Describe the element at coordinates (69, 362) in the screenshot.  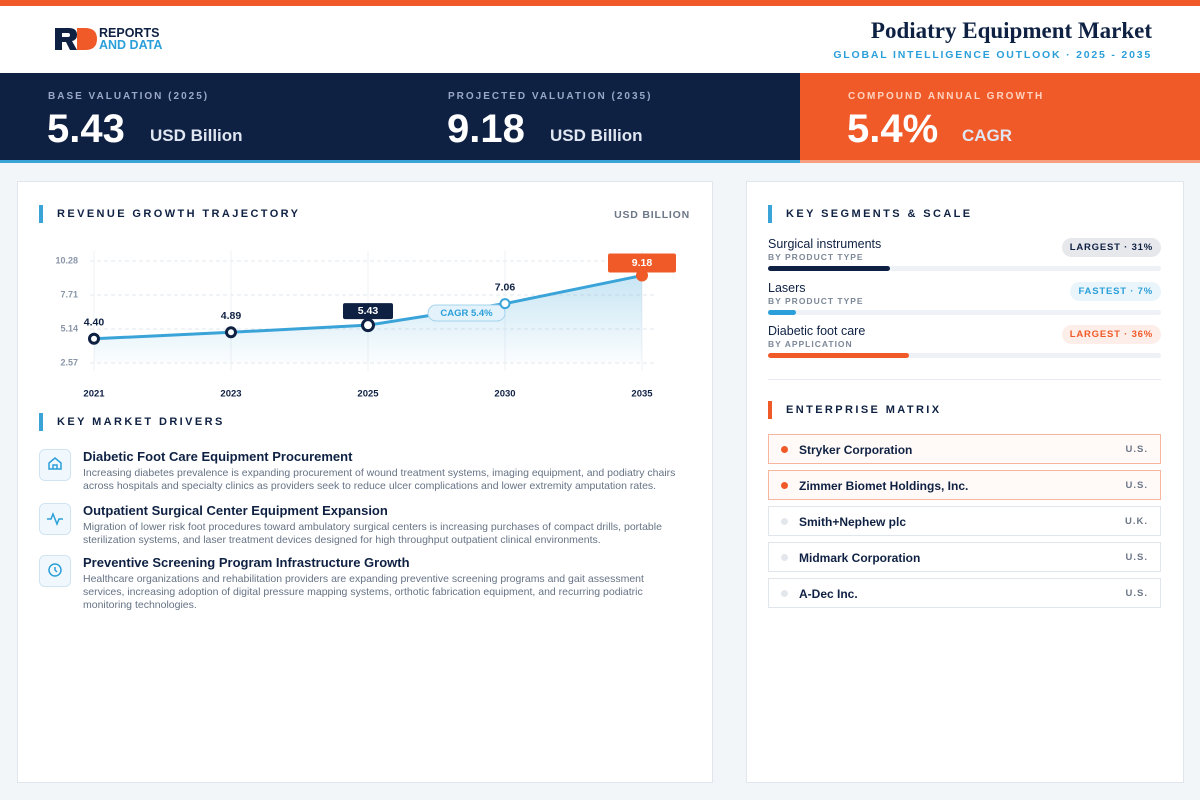
I see `y-tick-label: 2.57` at that location.